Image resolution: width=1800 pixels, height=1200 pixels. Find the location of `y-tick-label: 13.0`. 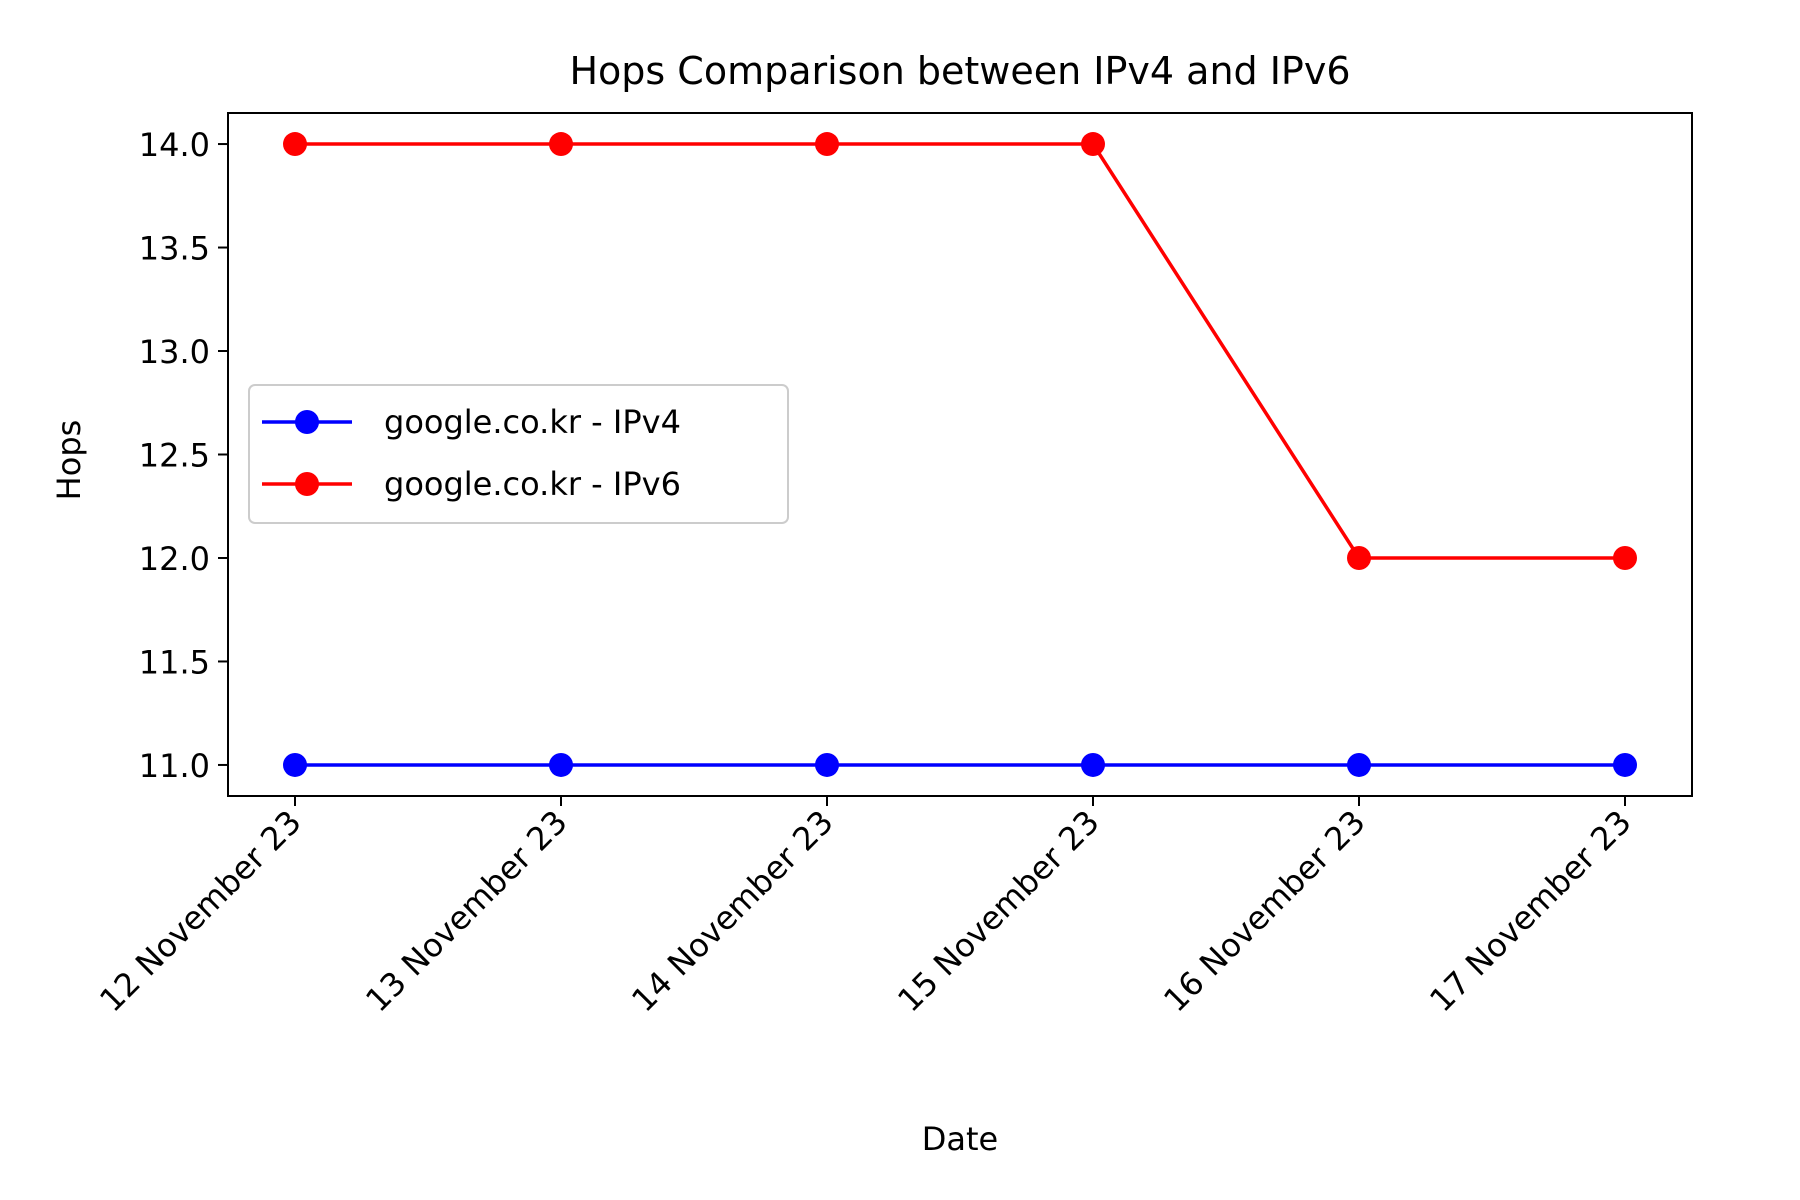

y-tick-label: 13.0 is located at coordinates (174, 352).